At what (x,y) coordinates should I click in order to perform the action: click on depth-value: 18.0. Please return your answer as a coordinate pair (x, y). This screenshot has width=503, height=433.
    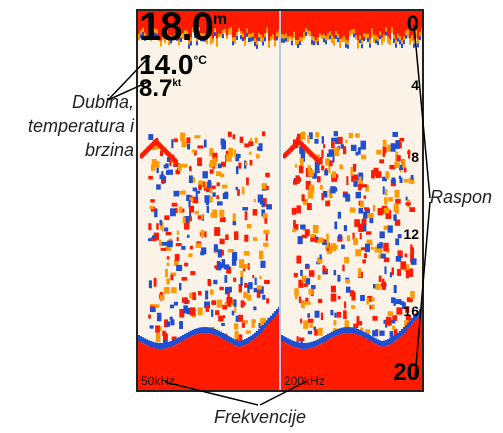
    Looking at the image, I should click on (176, 29).